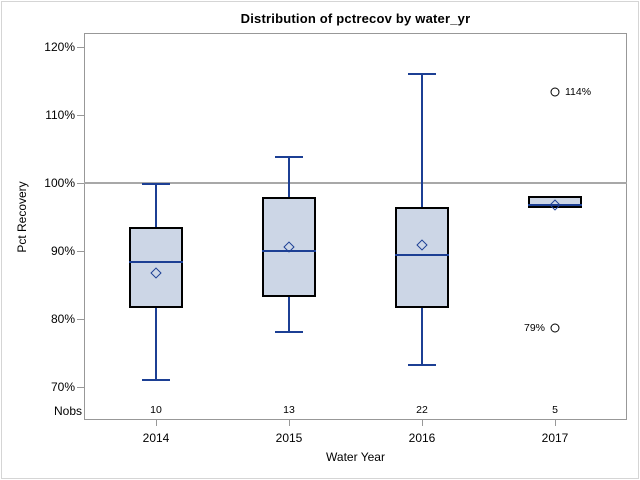 The width and height of the screenshot is (640, 480). Describe the element at coordinates (62, 251) in the screenshot. I see `y-tick-label: 90%` at that location.